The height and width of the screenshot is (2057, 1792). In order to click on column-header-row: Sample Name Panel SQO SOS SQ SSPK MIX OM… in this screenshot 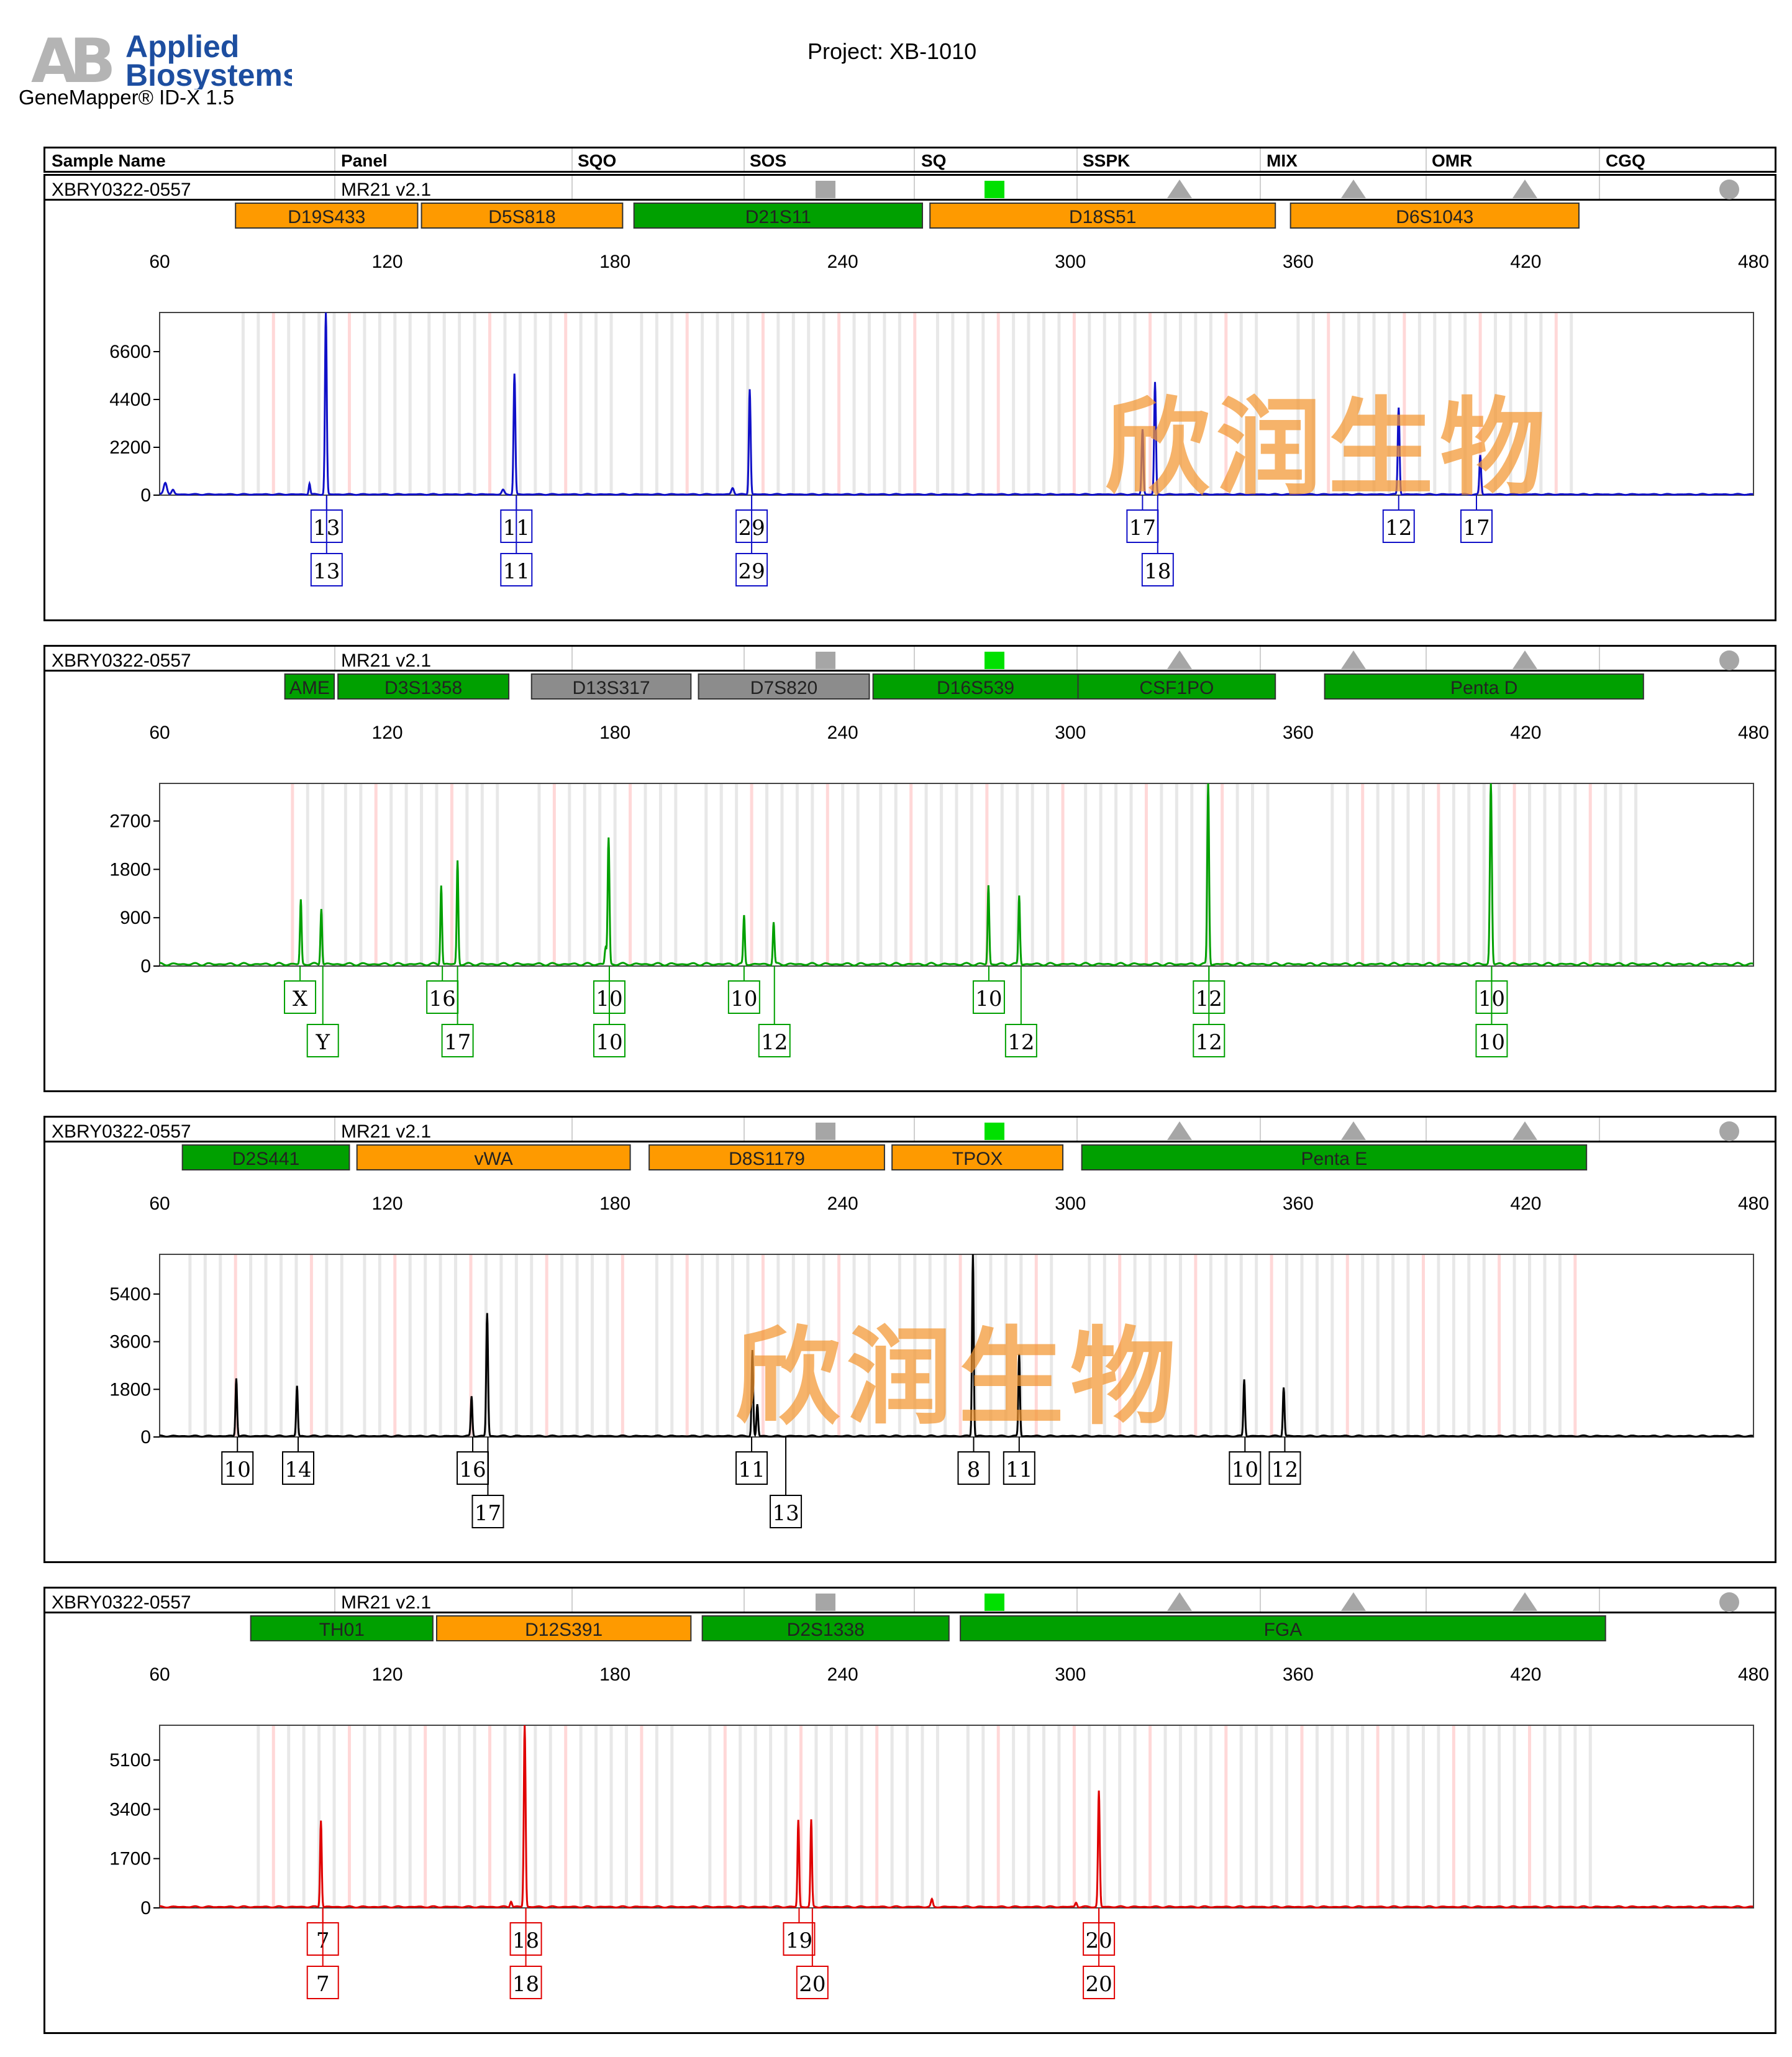, I will do `click(909, 160)`.